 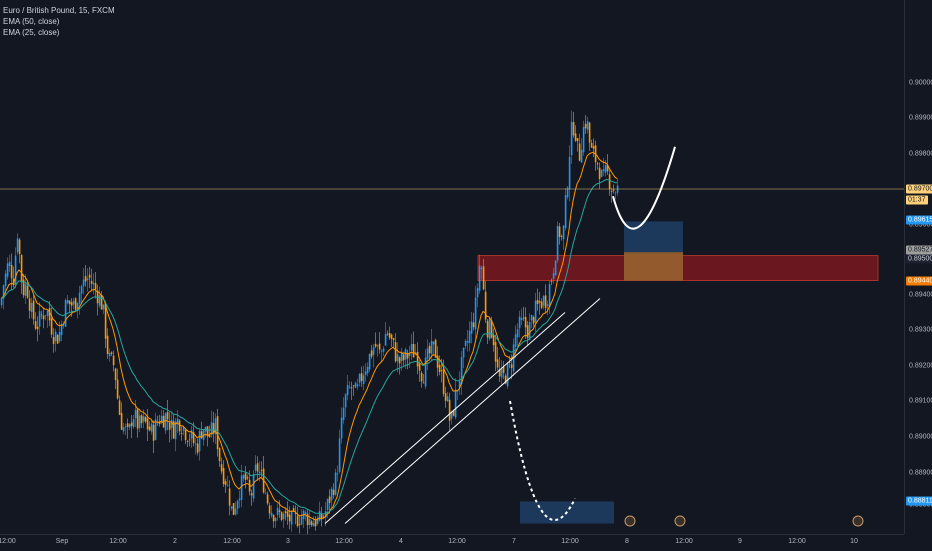 What do you see at coordinates (31, 21) in the screenshot?
I see `ema50-legend-label: EMA (50, close)` at bounding box center [31, 21].